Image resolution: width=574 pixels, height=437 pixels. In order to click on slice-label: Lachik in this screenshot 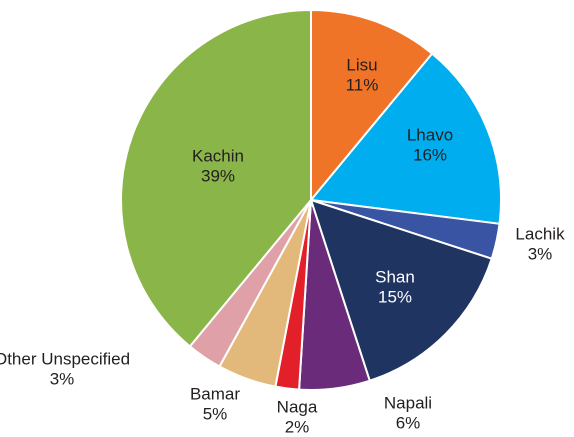, I will do `click(540, 233)`.